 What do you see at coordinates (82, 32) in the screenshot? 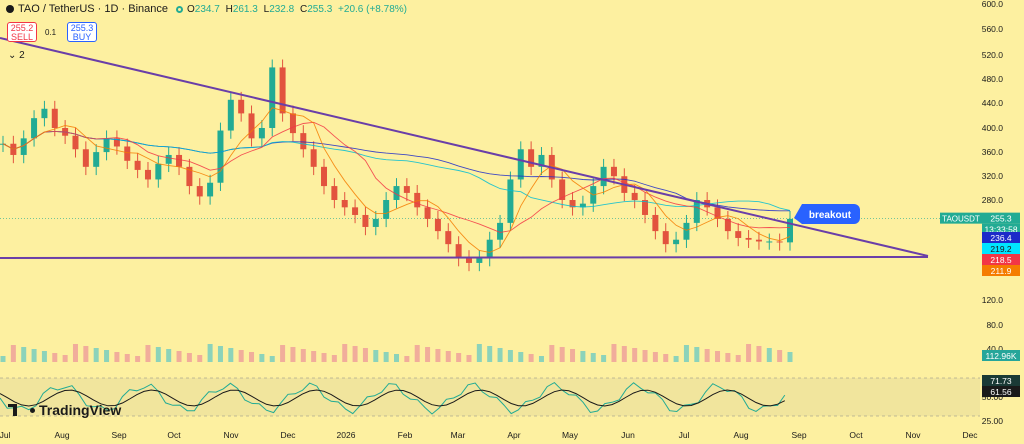
I see `buy-button: 255.3 BUY` at bounding box center [82, 32].